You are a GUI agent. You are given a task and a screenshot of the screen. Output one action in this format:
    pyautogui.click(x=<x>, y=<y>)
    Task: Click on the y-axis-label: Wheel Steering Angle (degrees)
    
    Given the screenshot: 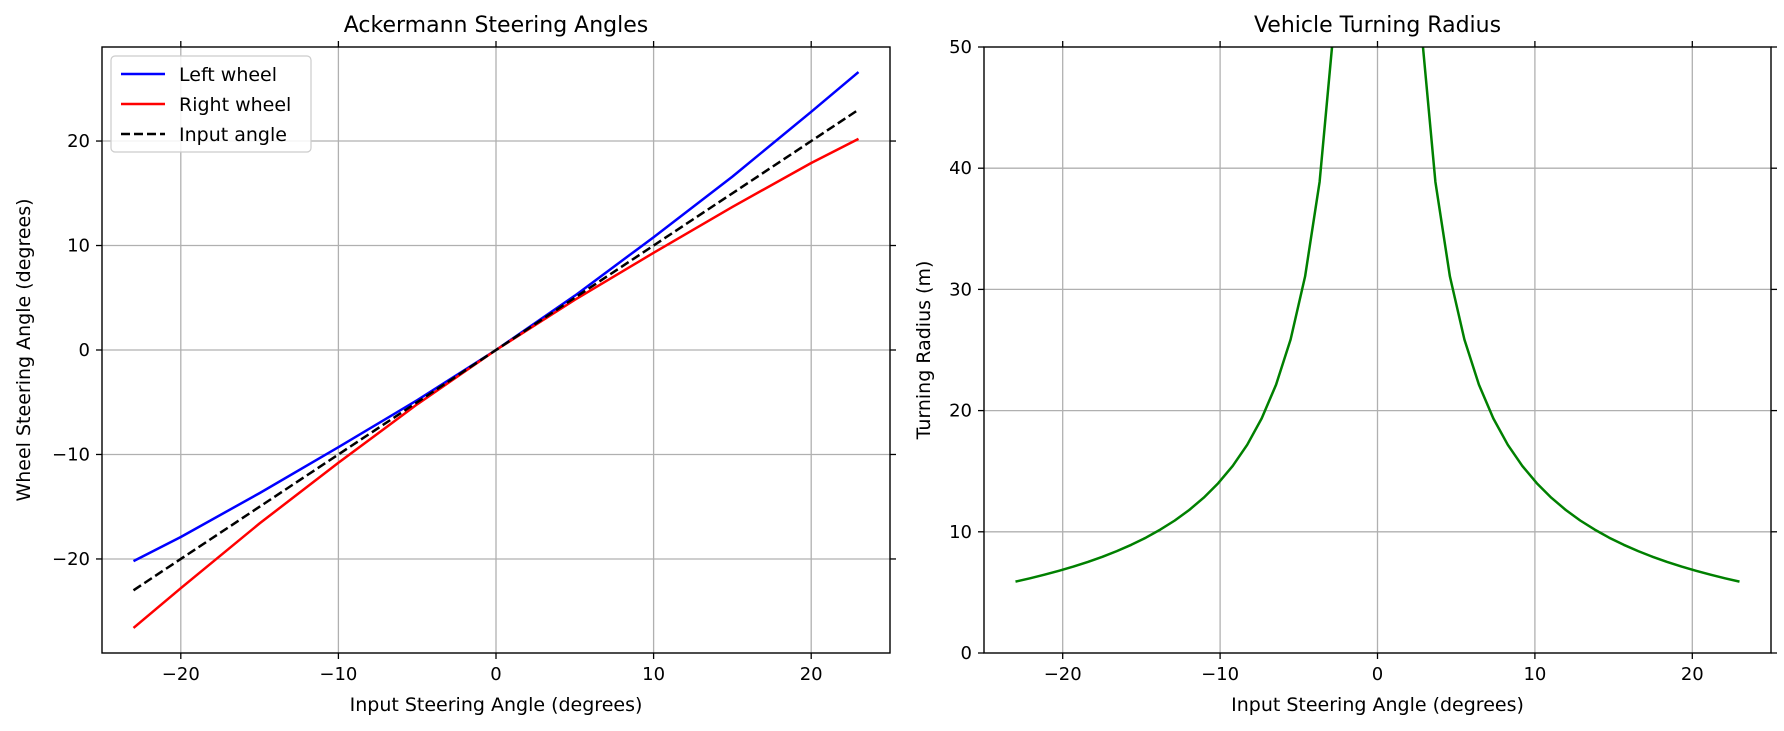 What is the action you would take?
    pyautogui.click(x=24, y=349)
    